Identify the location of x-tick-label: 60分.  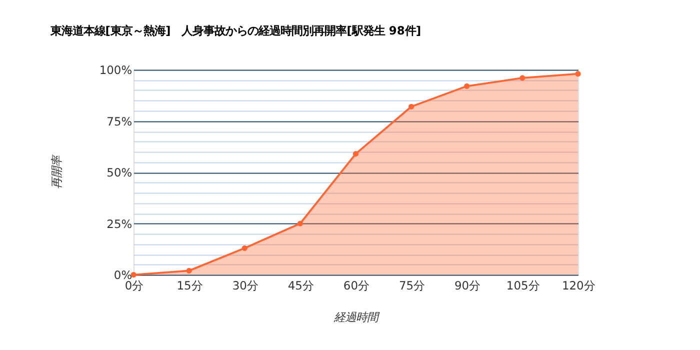
(356, 285).